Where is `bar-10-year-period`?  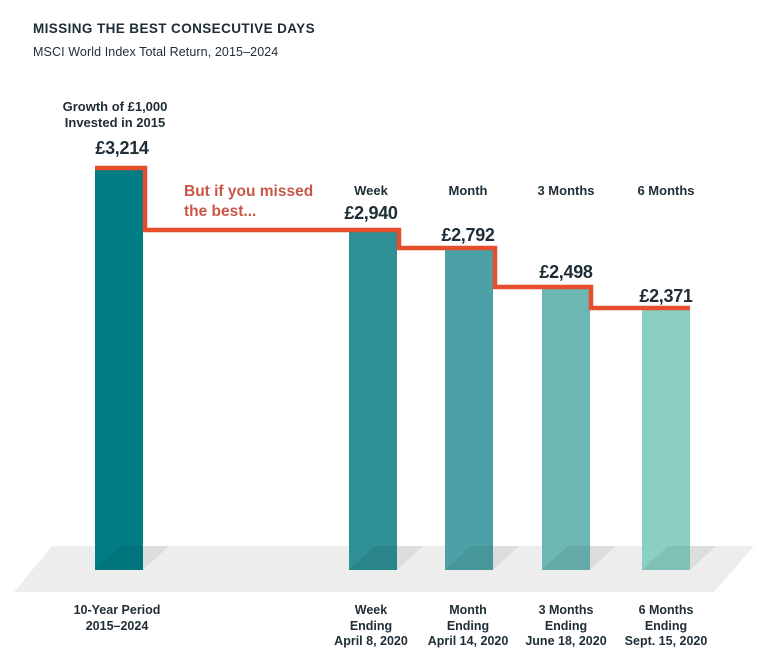
bar-10-year-period is located at coordinates (119, 370).